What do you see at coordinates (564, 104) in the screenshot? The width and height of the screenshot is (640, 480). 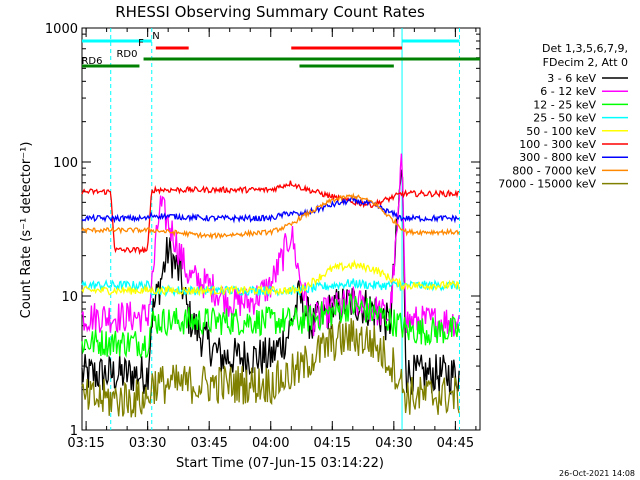 I see `legend-label: 12 - 25 keV` at bounding box center [564, 104].